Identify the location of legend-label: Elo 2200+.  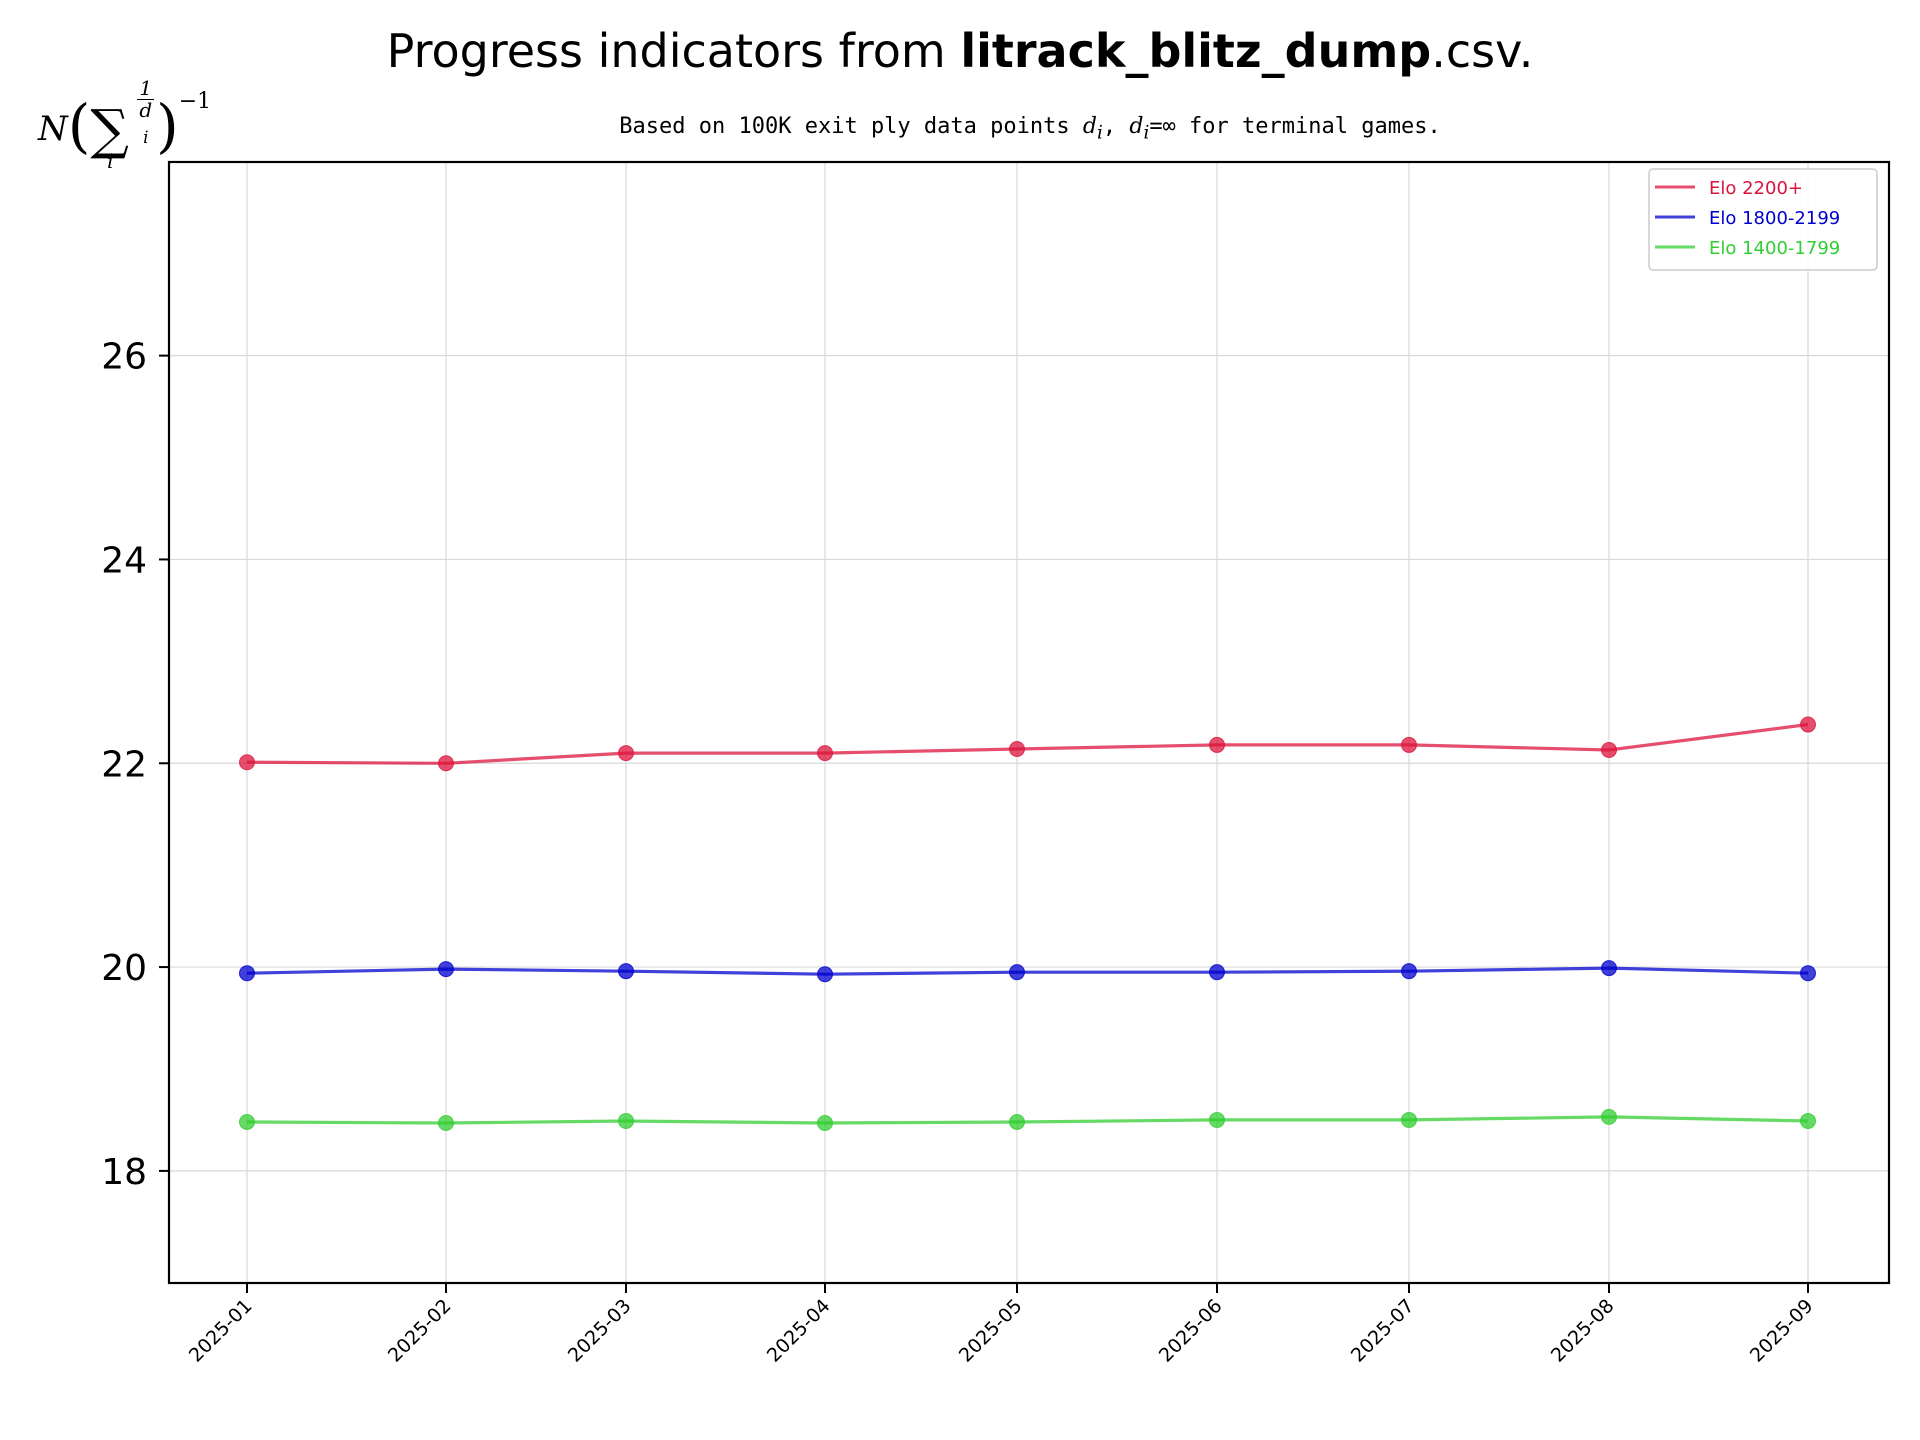
(1756, 188).